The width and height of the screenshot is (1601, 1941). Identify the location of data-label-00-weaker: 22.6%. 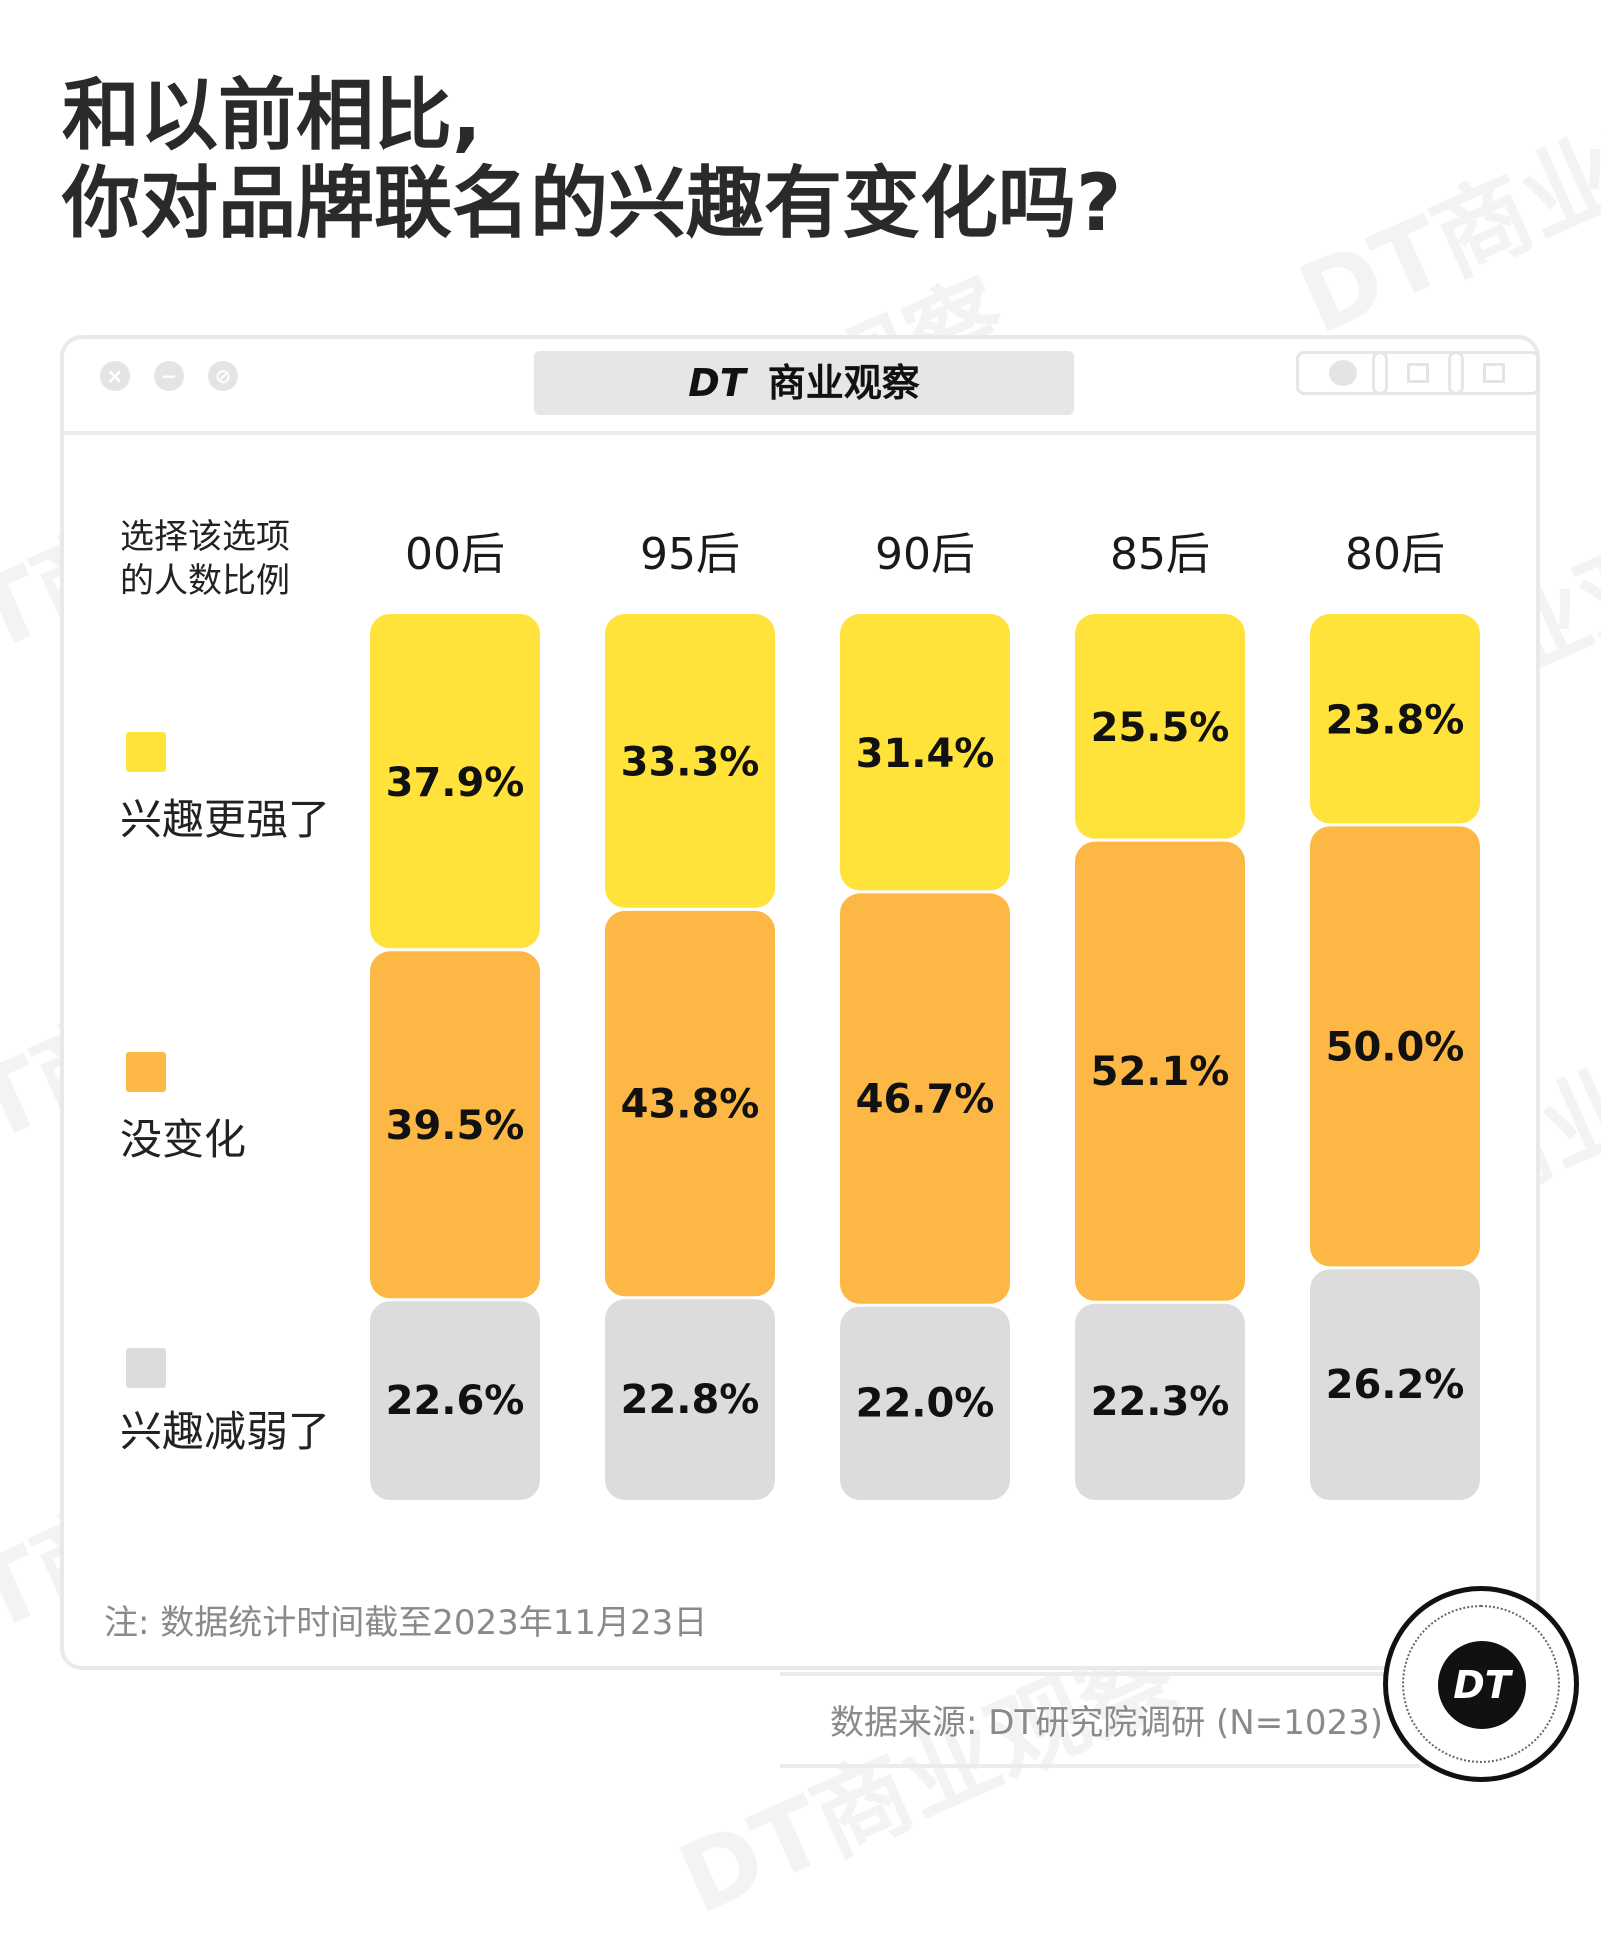
(455, 1401).